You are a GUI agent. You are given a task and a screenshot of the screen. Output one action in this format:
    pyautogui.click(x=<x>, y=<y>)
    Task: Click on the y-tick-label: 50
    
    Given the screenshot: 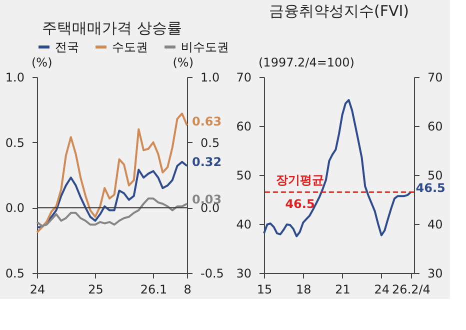 What is the action you would take?
    pyautogui.click(x=244, y=175)
    